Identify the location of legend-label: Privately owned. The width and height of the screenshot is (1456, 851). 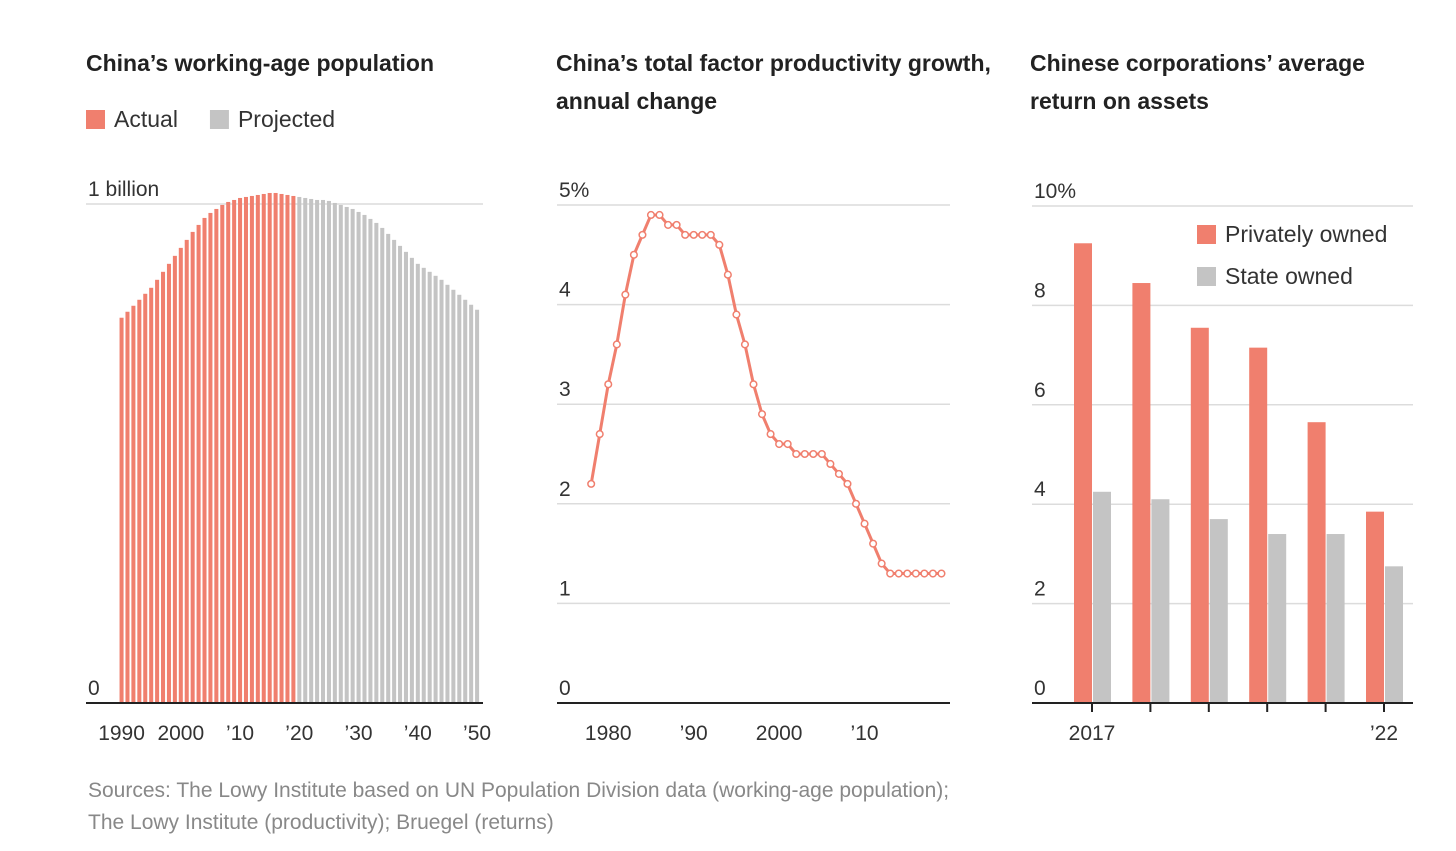
(1306, 234).